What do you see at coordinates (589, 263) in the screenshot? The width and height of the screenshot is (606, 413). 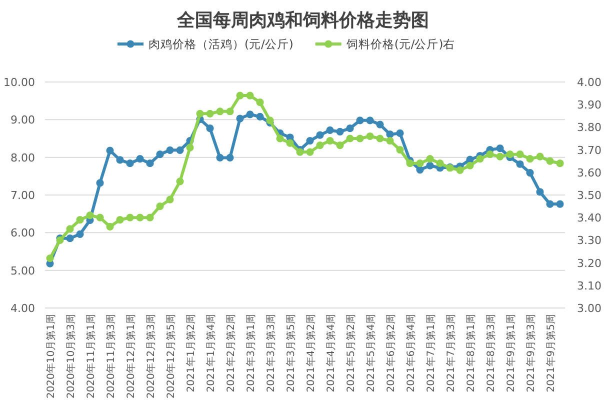 I see `y2-tick-label: 3.20` at bounding box center [589, 263].